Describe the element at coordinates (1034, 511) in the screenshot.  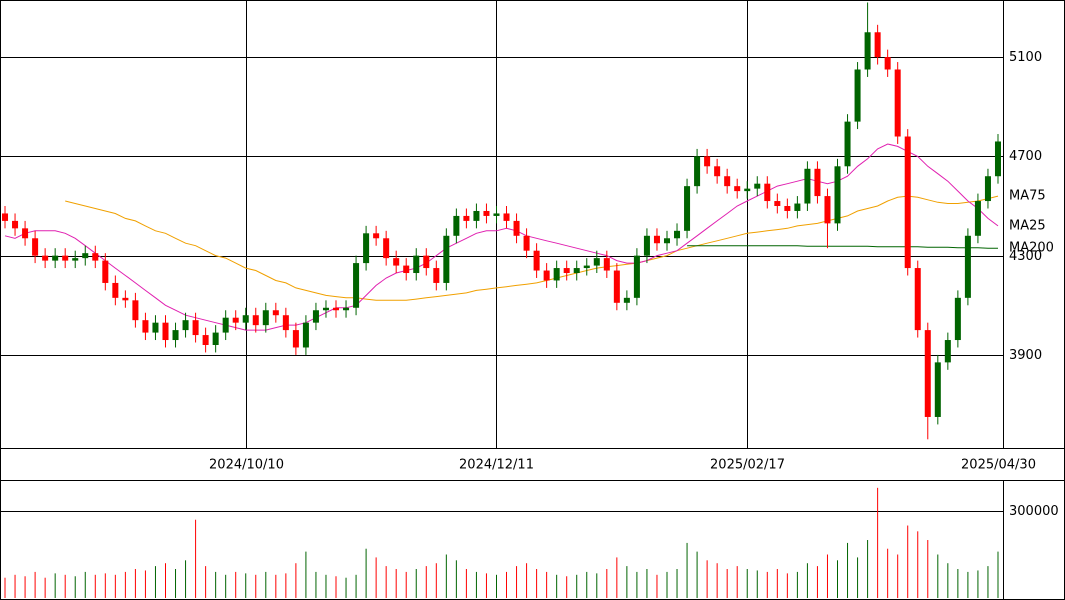
I see `volume-tick-label: 300000` at that location.